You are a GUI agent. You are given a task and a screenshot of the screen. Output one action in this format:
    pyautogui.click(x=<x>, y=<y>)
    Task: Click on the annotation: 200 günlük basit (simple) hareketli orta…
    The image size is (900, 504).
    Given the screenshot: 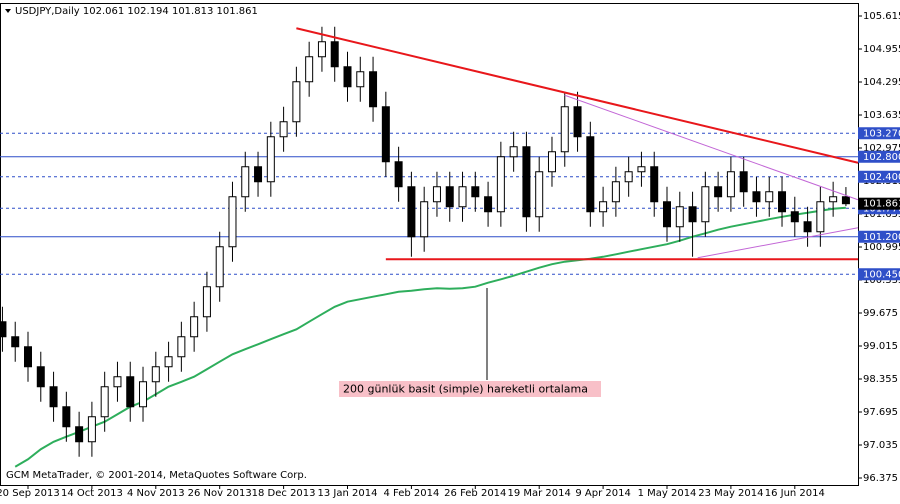 What is the action you would take?
    pyautogui.click(x=465, y=389)
    